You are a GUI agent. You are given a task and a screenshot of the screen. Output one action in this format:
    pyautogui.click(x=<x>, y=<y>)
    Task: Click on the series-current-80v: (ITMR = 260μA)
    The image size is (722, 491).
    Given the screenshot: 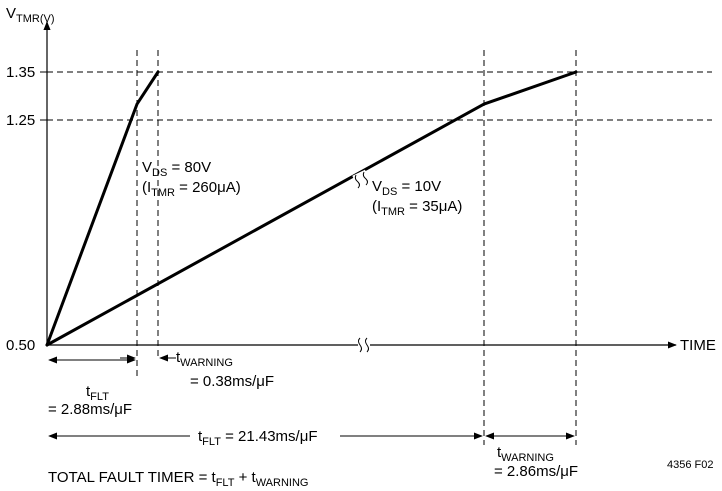 What is the action you would take?
    pyautogui.click(x=191, y=189)
    